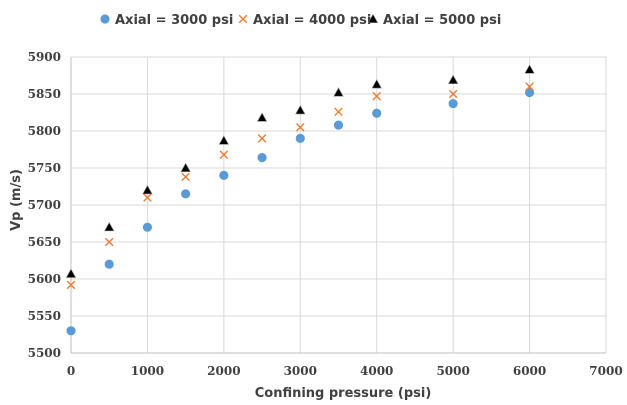  Describe the element at coordinates (605, 371) in the screenshot. I see `x-tick-label: 7000` at that location.